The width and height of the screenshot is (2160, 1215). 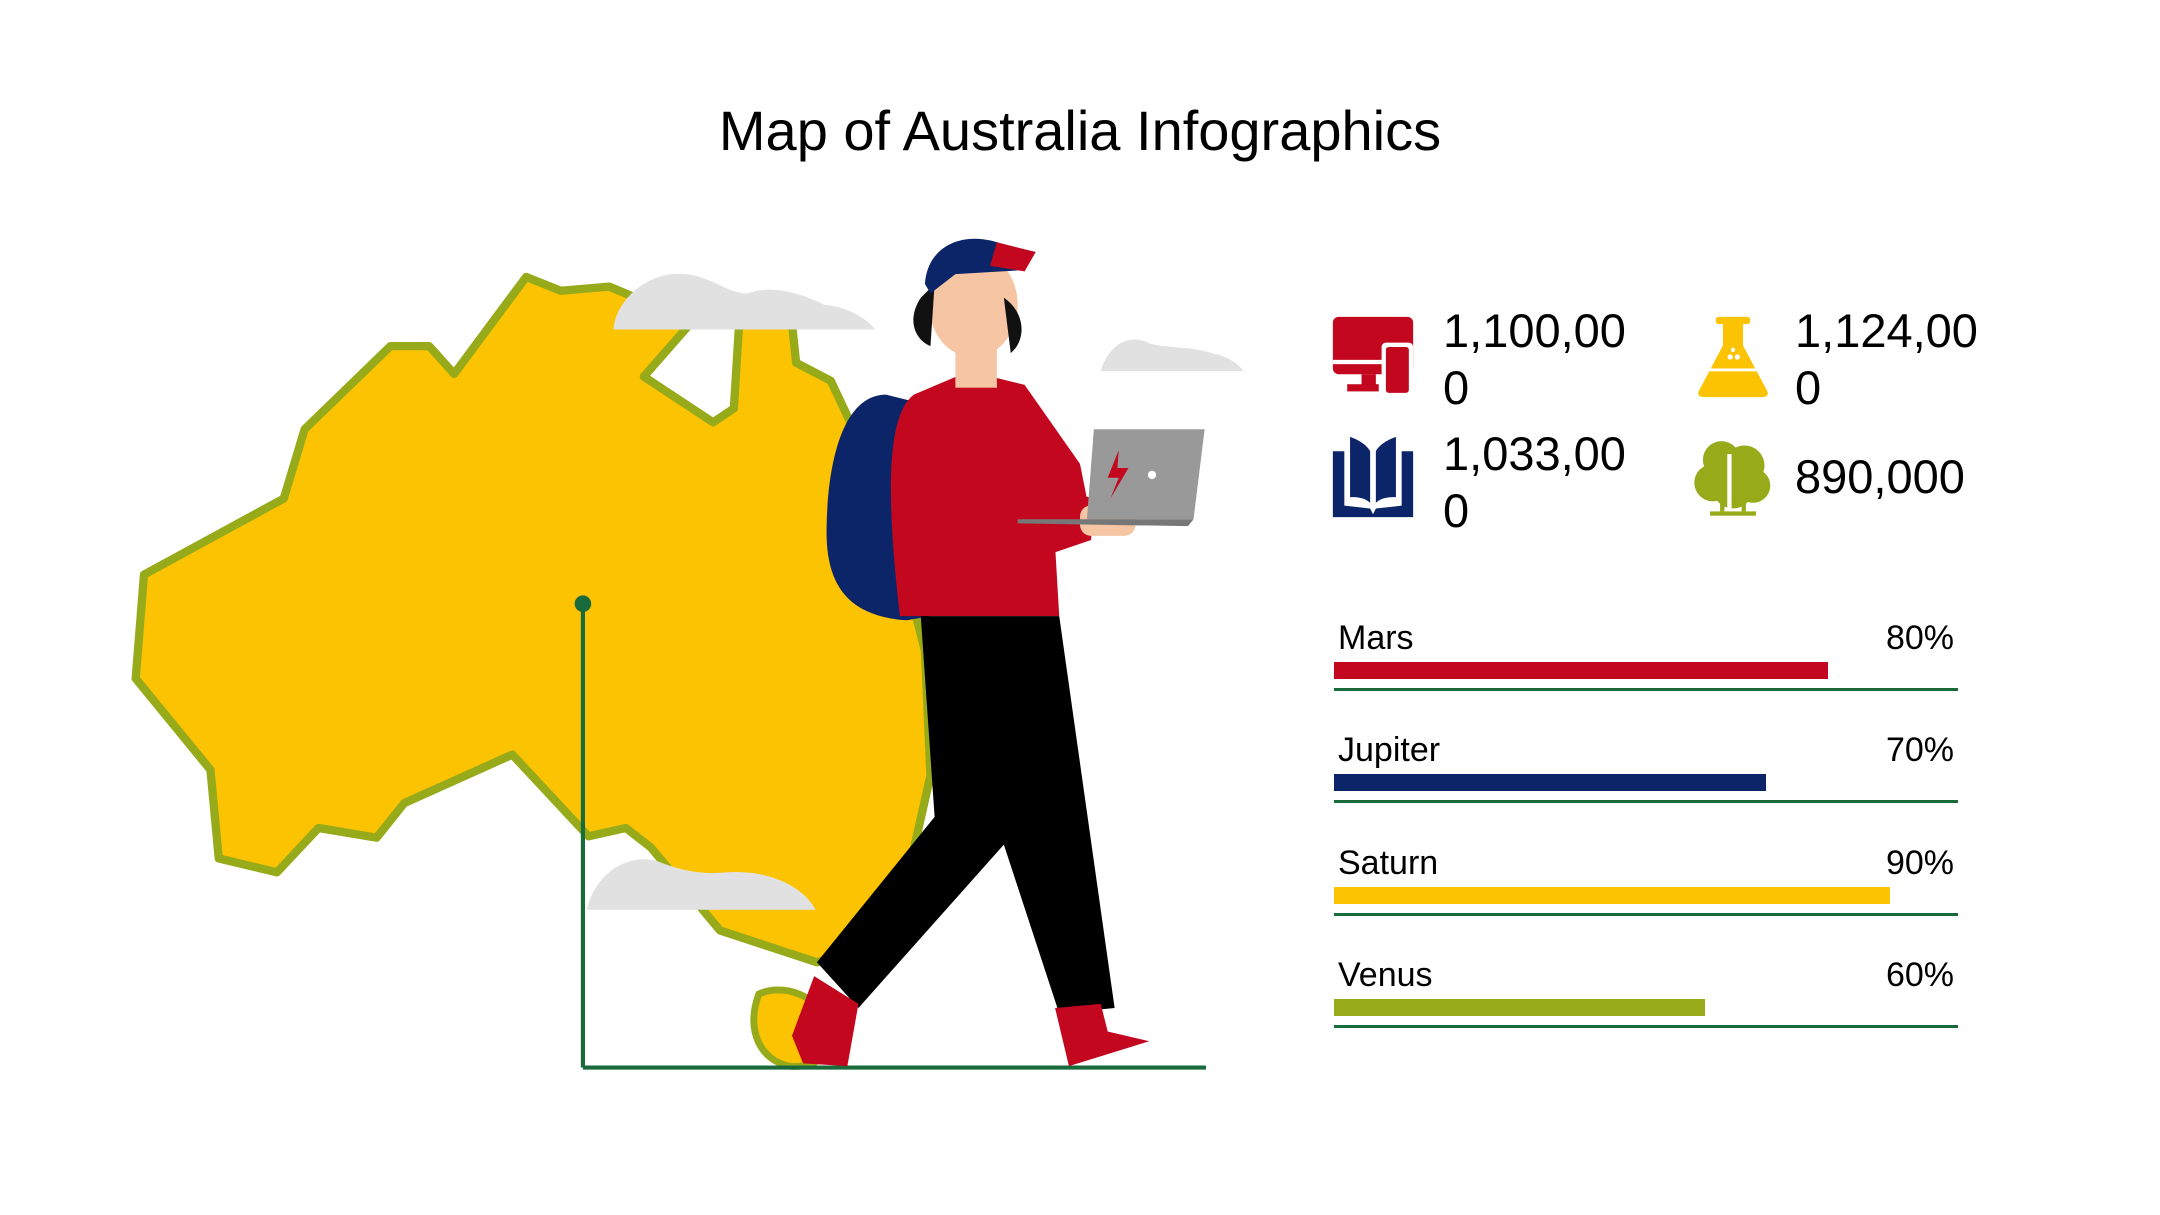 I want to click on axis-lines, so click(x=893, y=836).